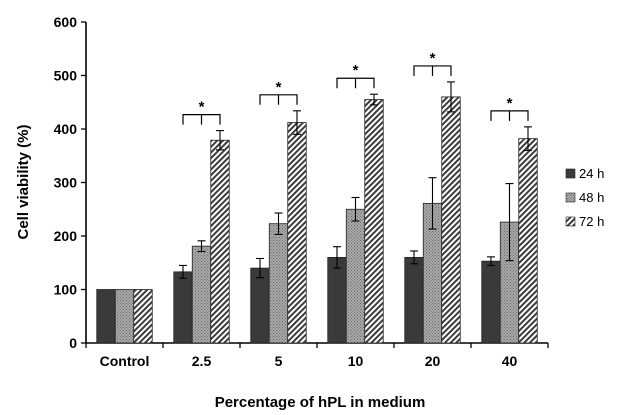 Image resolution: width=618 pixels, height=415 pixels. I want to click on x-tick-label: 40, so click(510, 361).